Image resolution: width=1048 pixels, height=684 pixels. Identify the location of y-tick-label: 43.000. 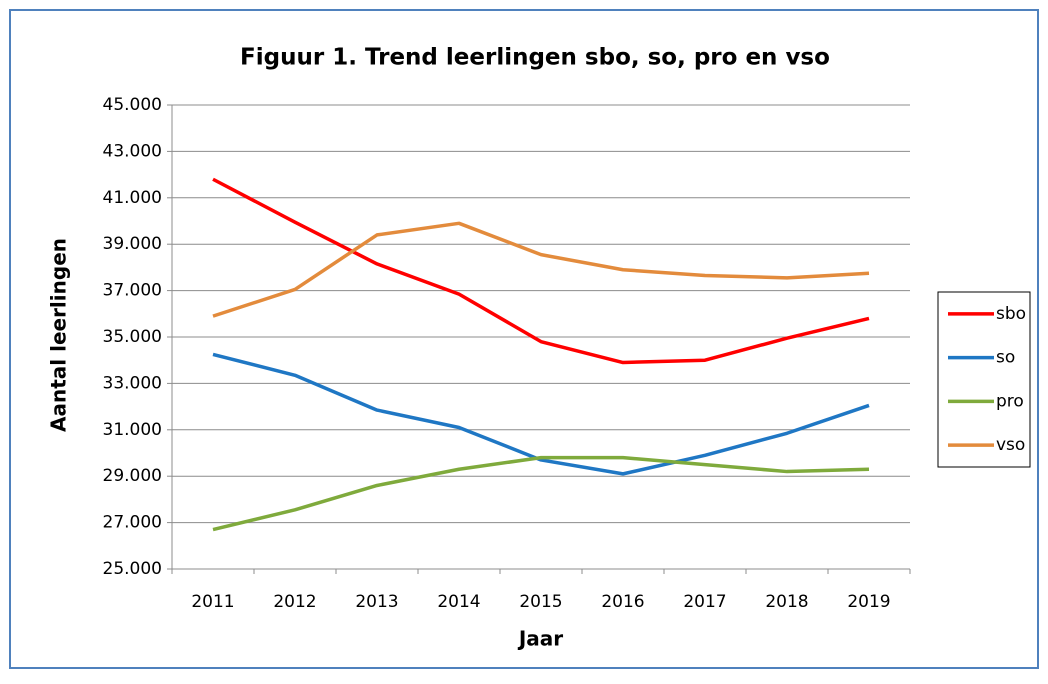
(132, 151).